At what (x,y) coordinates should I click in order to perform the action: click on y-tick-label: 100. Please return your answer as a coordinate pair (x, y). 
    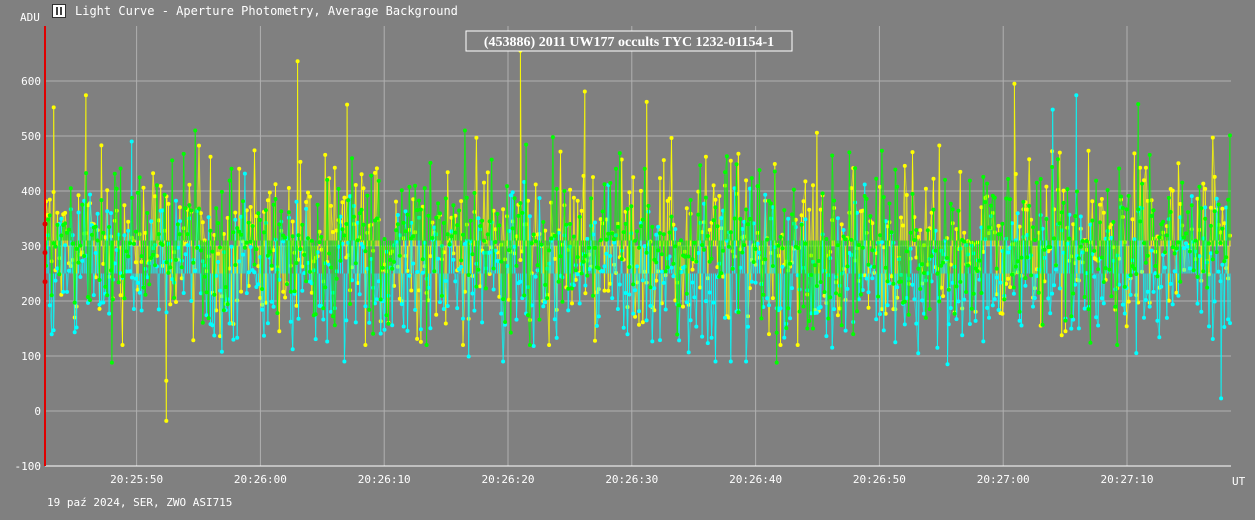
    Looking at the image, I should click on (31, 356).